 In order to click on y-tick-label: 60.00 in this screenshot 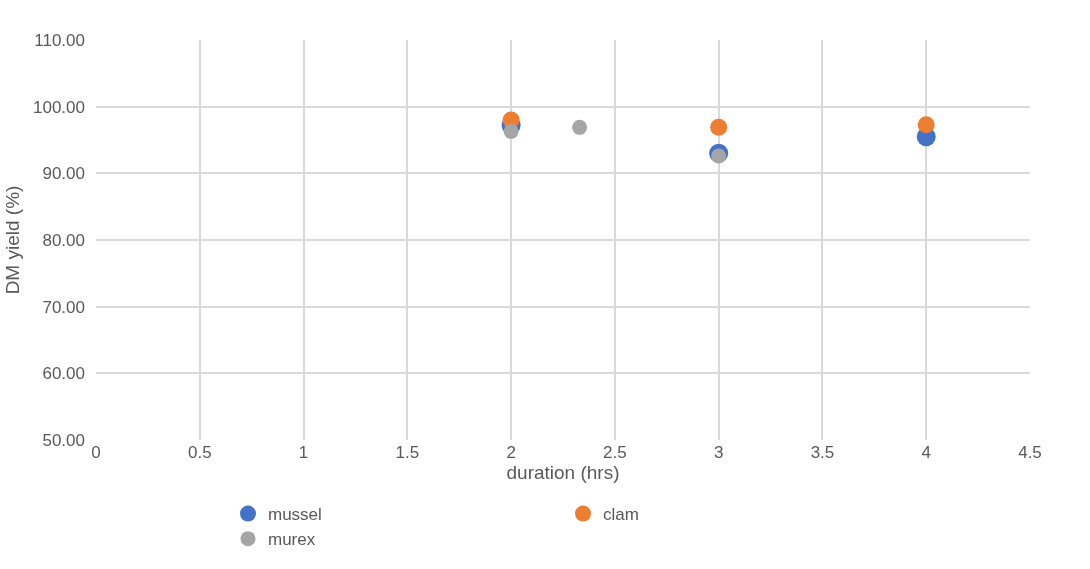, I will do `click(63, 374)`.